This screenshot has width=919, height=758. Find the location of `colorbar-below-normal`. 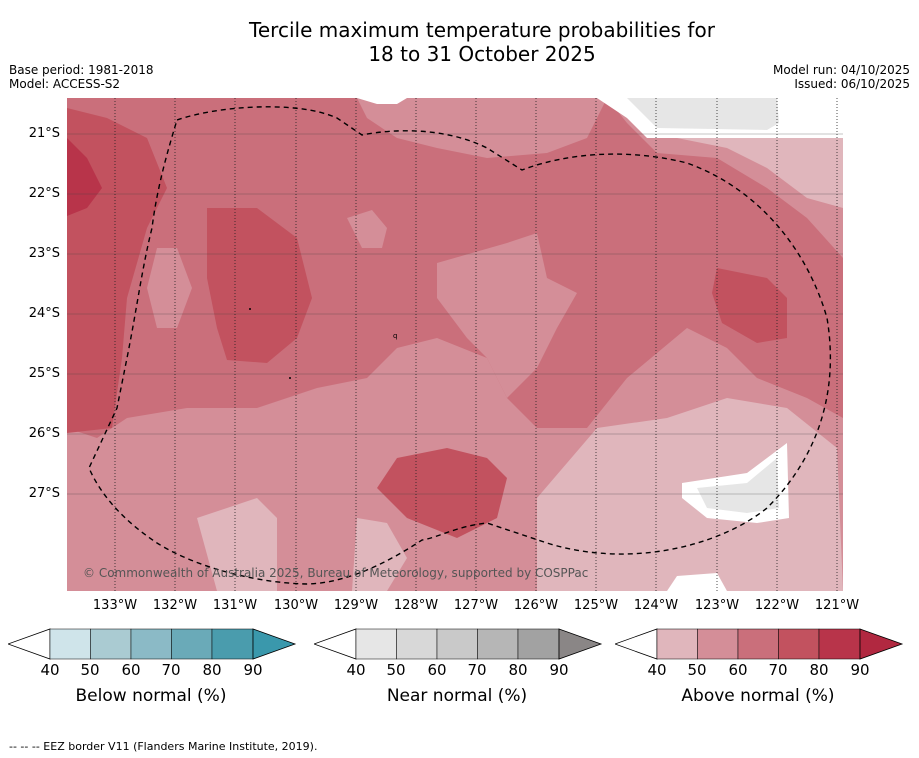

colorbar-below-normal is located at coordinates (152, 644).